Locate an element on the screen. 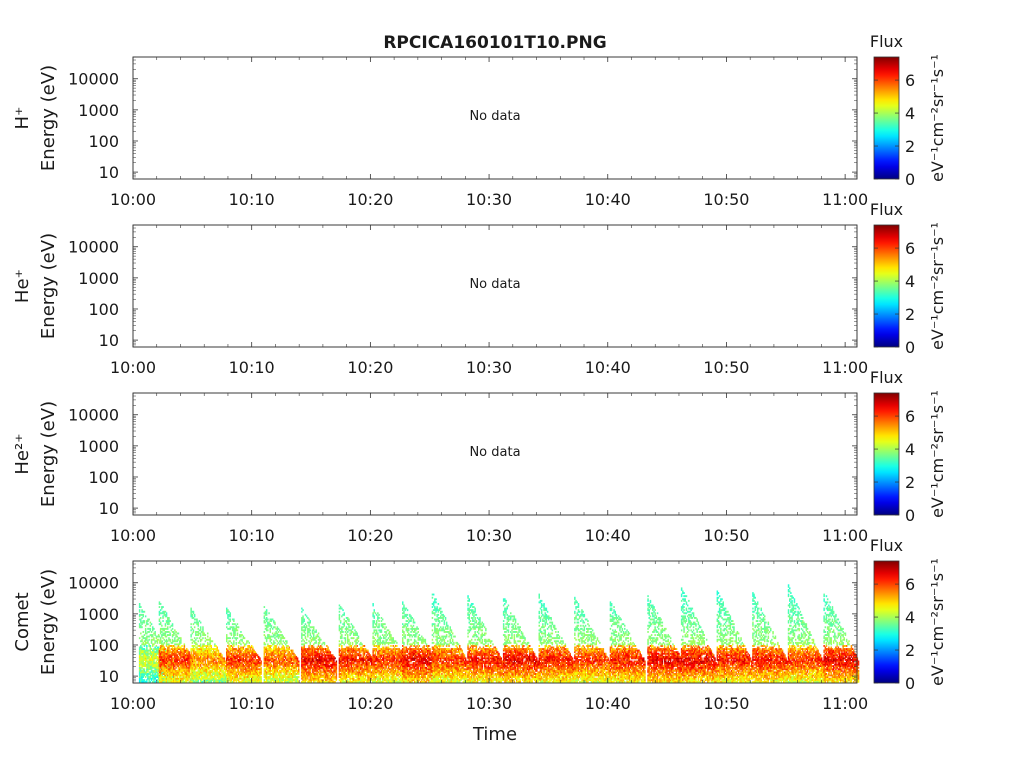 The width and height of the screenshot is (1024, 768). y-tick-label: 10000 is located at coordinates (93, 247).